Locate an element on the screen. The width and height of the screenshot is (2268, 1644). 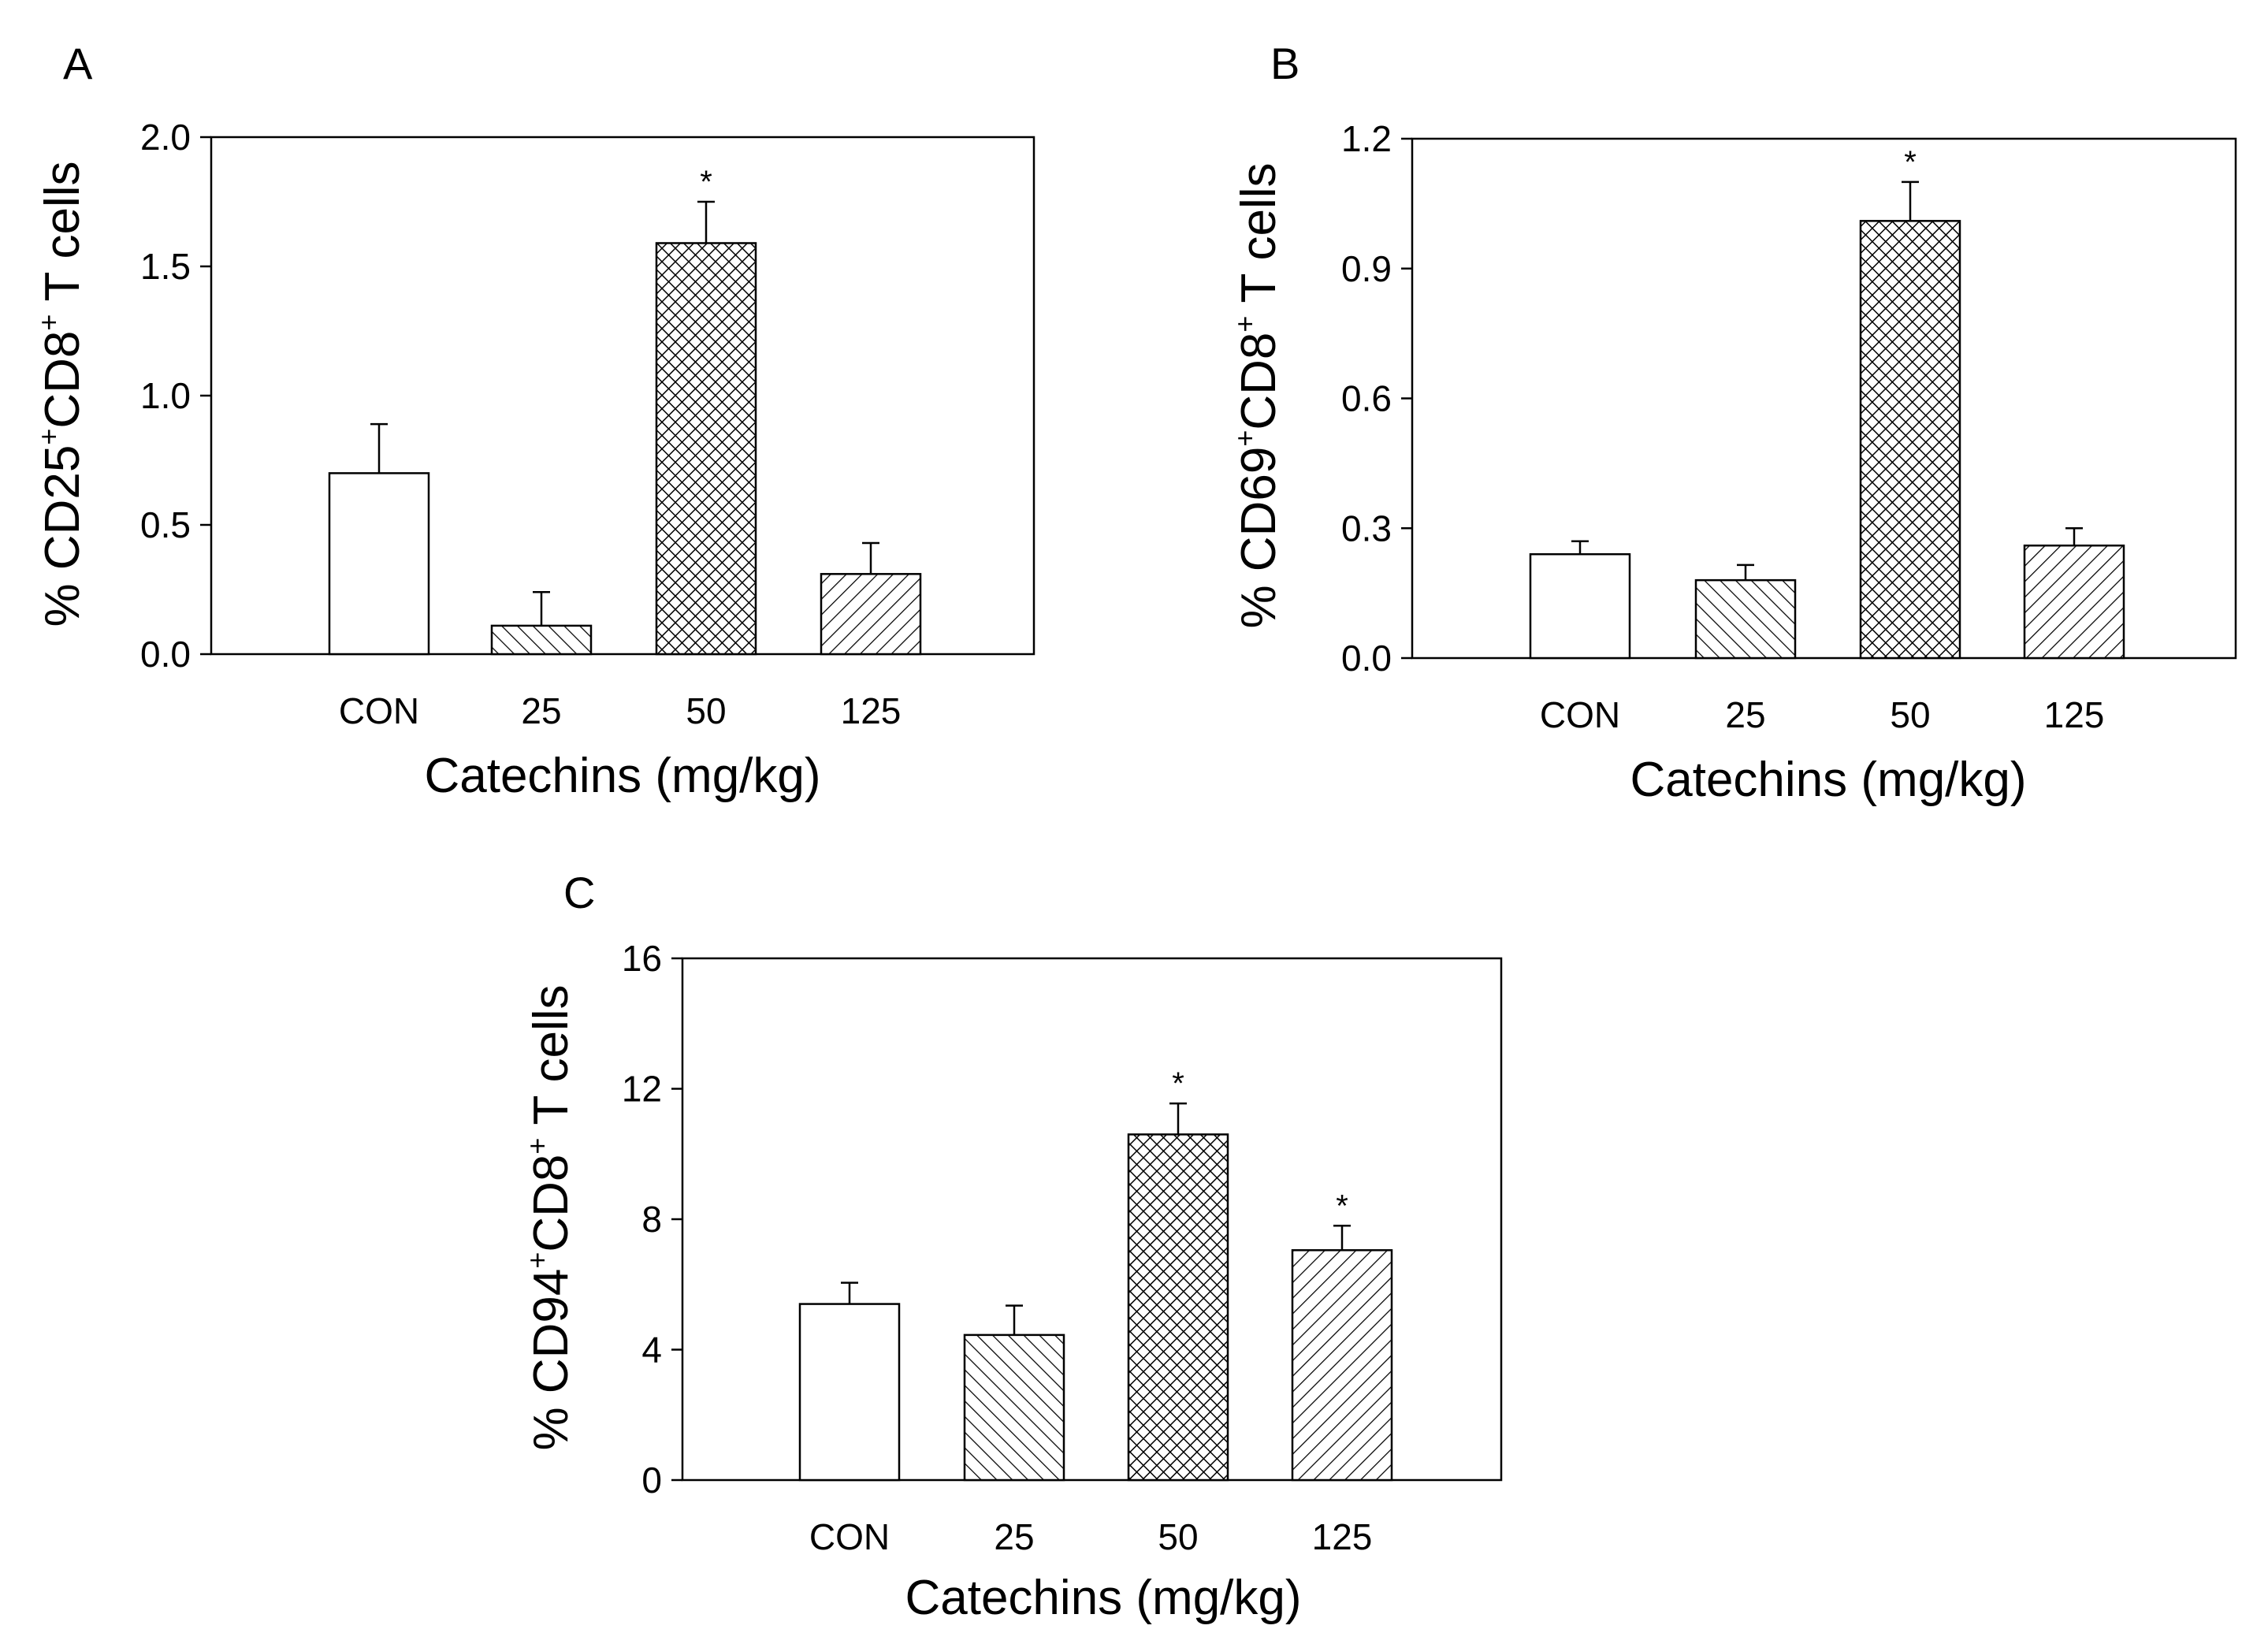
y-tick-label: 16 is located at coordinates (642, 958).